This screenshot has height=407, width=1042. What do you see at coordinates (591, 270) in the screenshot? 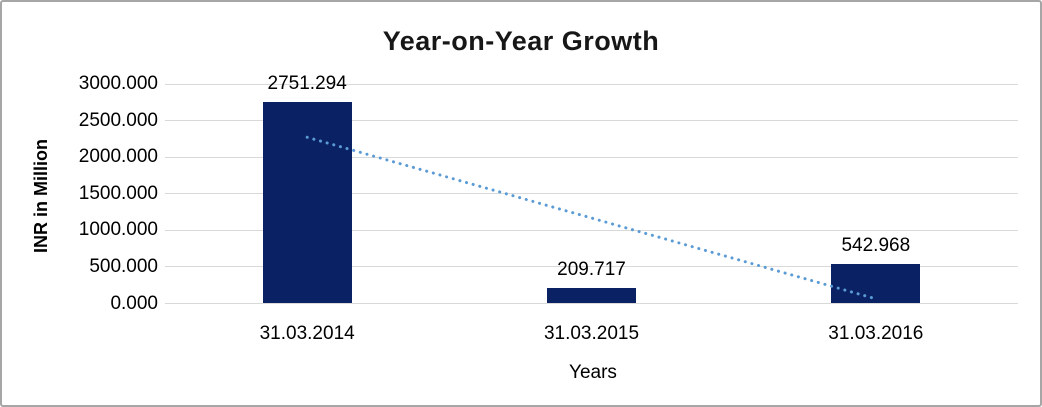
I see `bar-data-label: 209.717` at bounding box center [591, 270].